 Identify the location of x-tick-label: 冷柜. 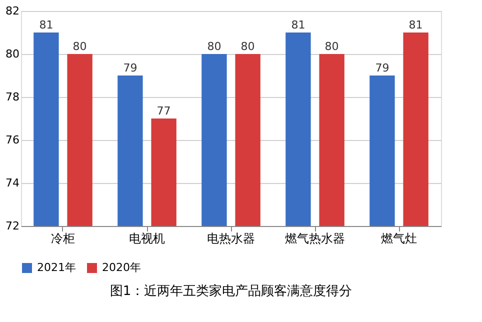
(63, 239).